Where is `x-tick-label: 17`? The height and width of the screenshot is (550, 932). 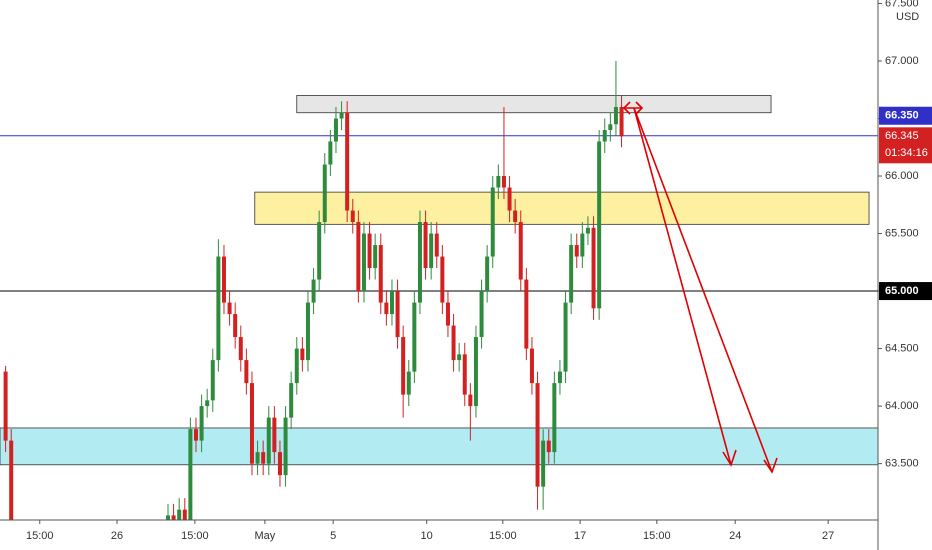 x-tick-label: 17 is located at coordinates (580, 536).